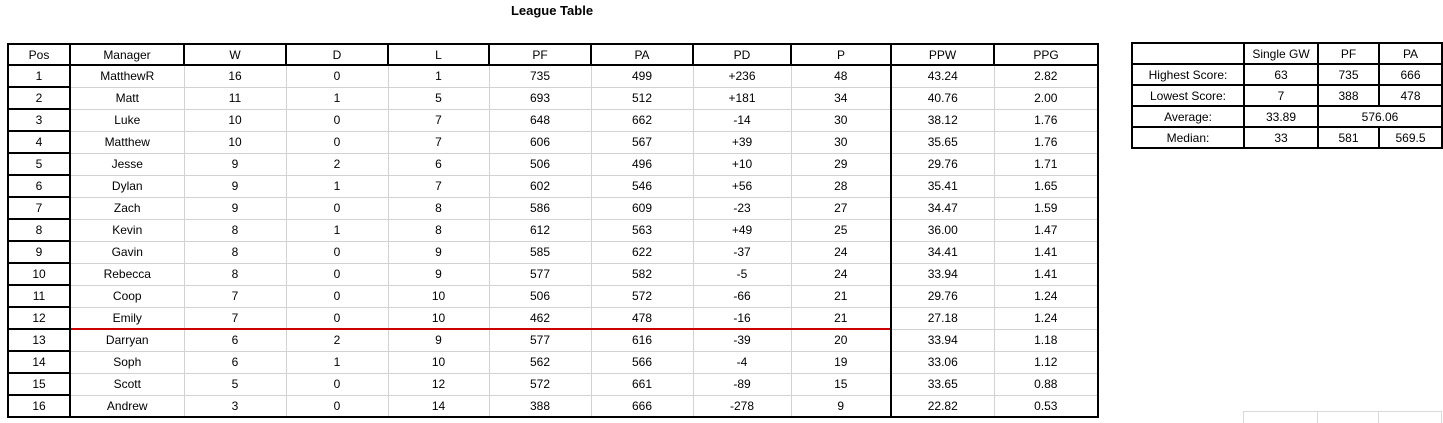  What do you see at coordinates (642, 406) in the screenshot?
I see `table-cell: 666` at bounding box center [642, 406].